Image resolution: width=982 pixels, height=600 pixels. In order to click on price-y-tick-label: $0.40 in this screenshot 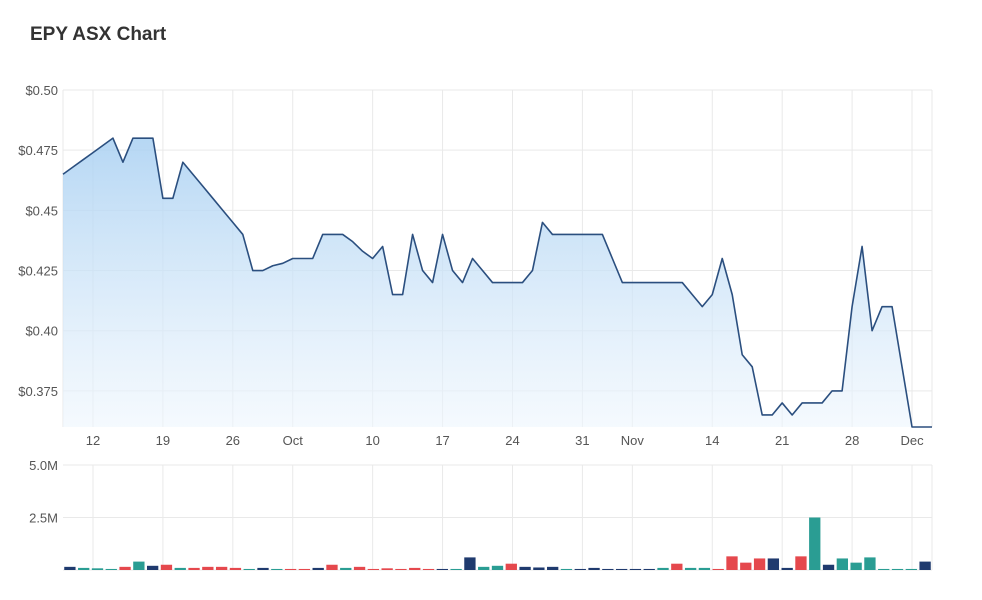, I will do `click(41, 331)`.